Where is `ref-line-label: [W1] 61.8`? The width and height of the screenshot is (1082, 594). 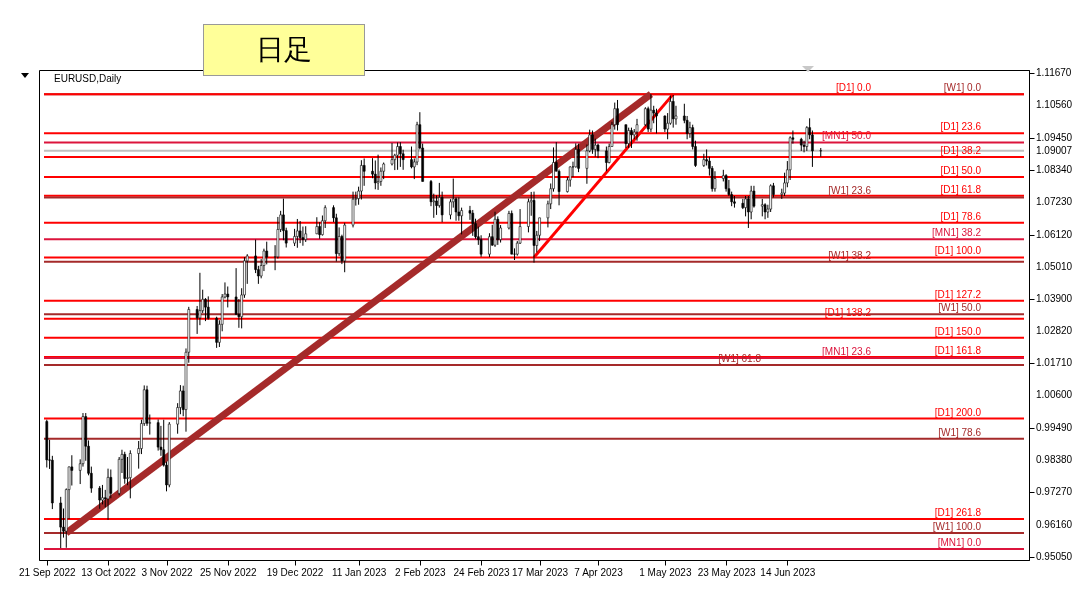
ref-line-label: [W1] 61.8 is located at coordinates (740, 359).